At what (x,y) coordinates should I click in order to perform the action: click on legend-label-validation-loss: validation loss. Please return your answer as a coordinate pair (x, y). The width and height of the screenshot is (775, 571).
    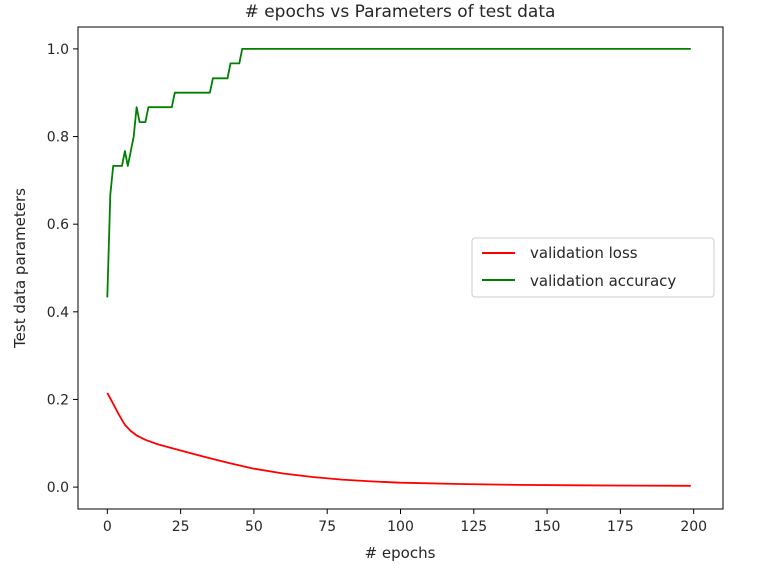
    Looking at the image, I should click on (584, 253).